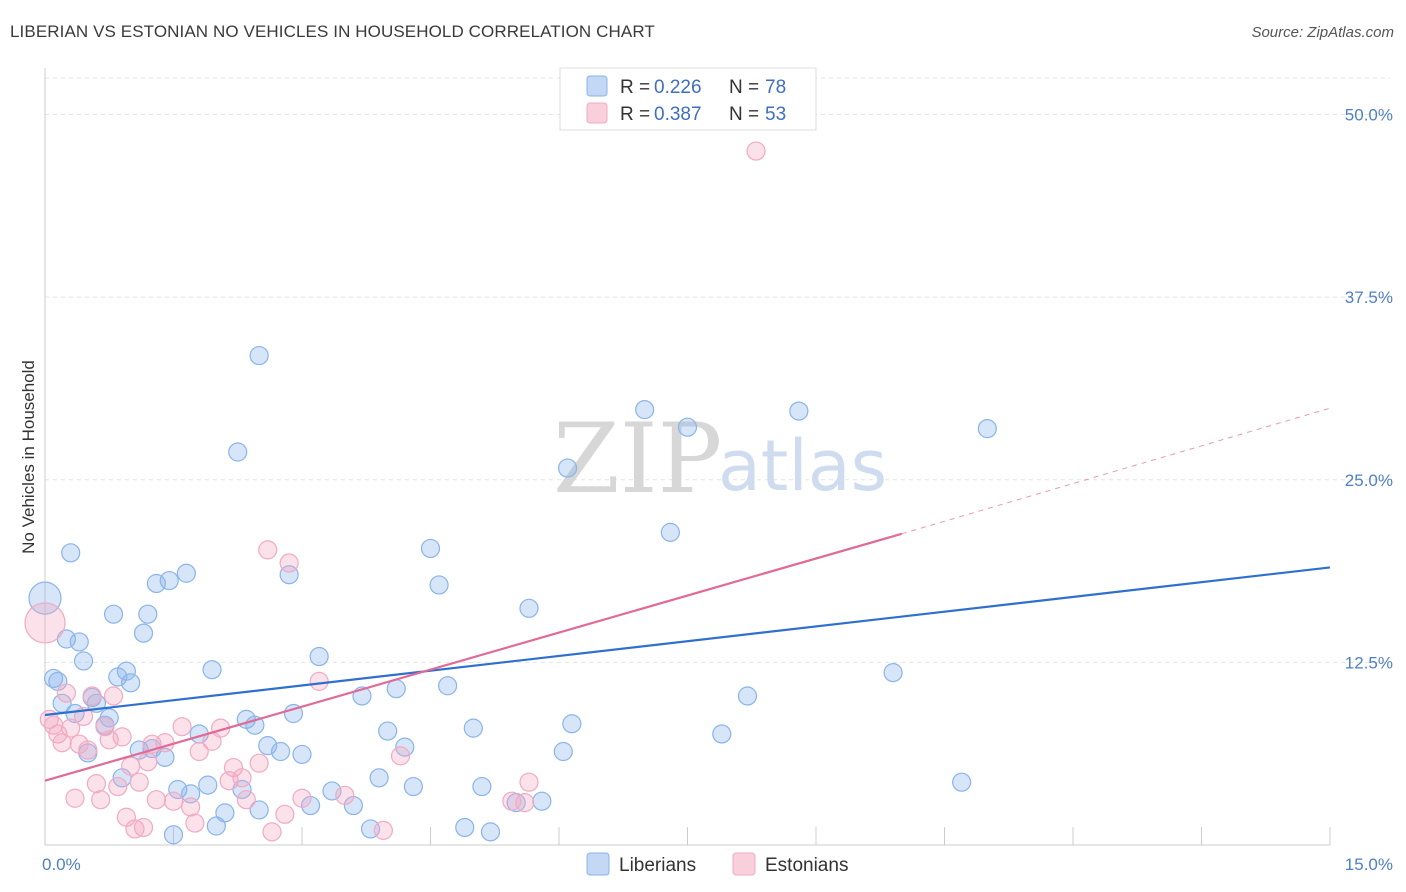 The height and width of the screenshot is (892, 1406). Describe the element at coordinates (28, 457) in the screenshot. I see `y-axis-label: No Vehicles in Household` at that location.